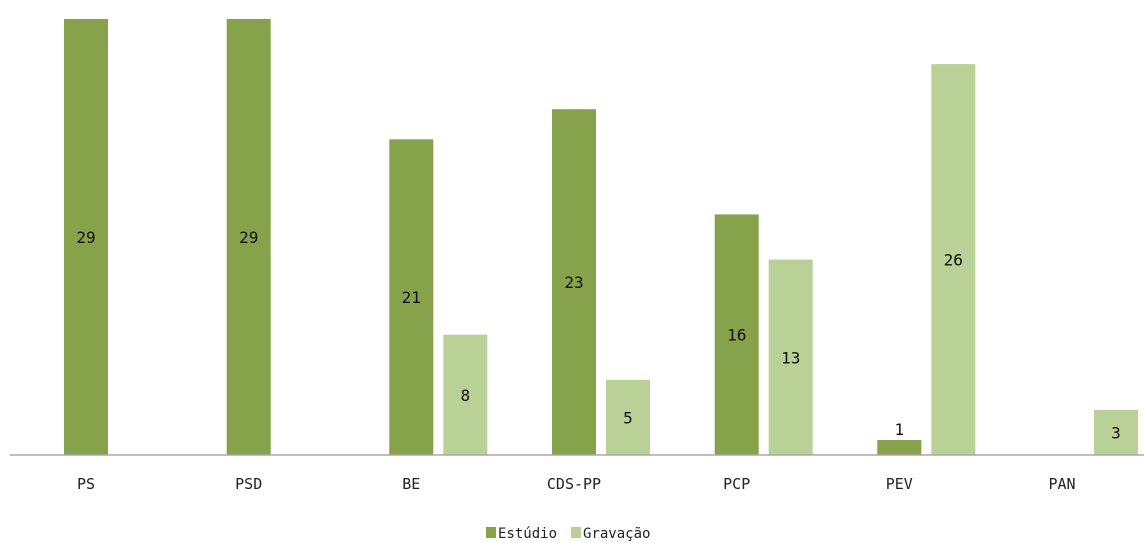 The height and width of the screenshot is (543, 1144). Describe the element at coordinates (899, 429) in the screenshot. I see `data-label-estúdio-pev: 1` at that location.